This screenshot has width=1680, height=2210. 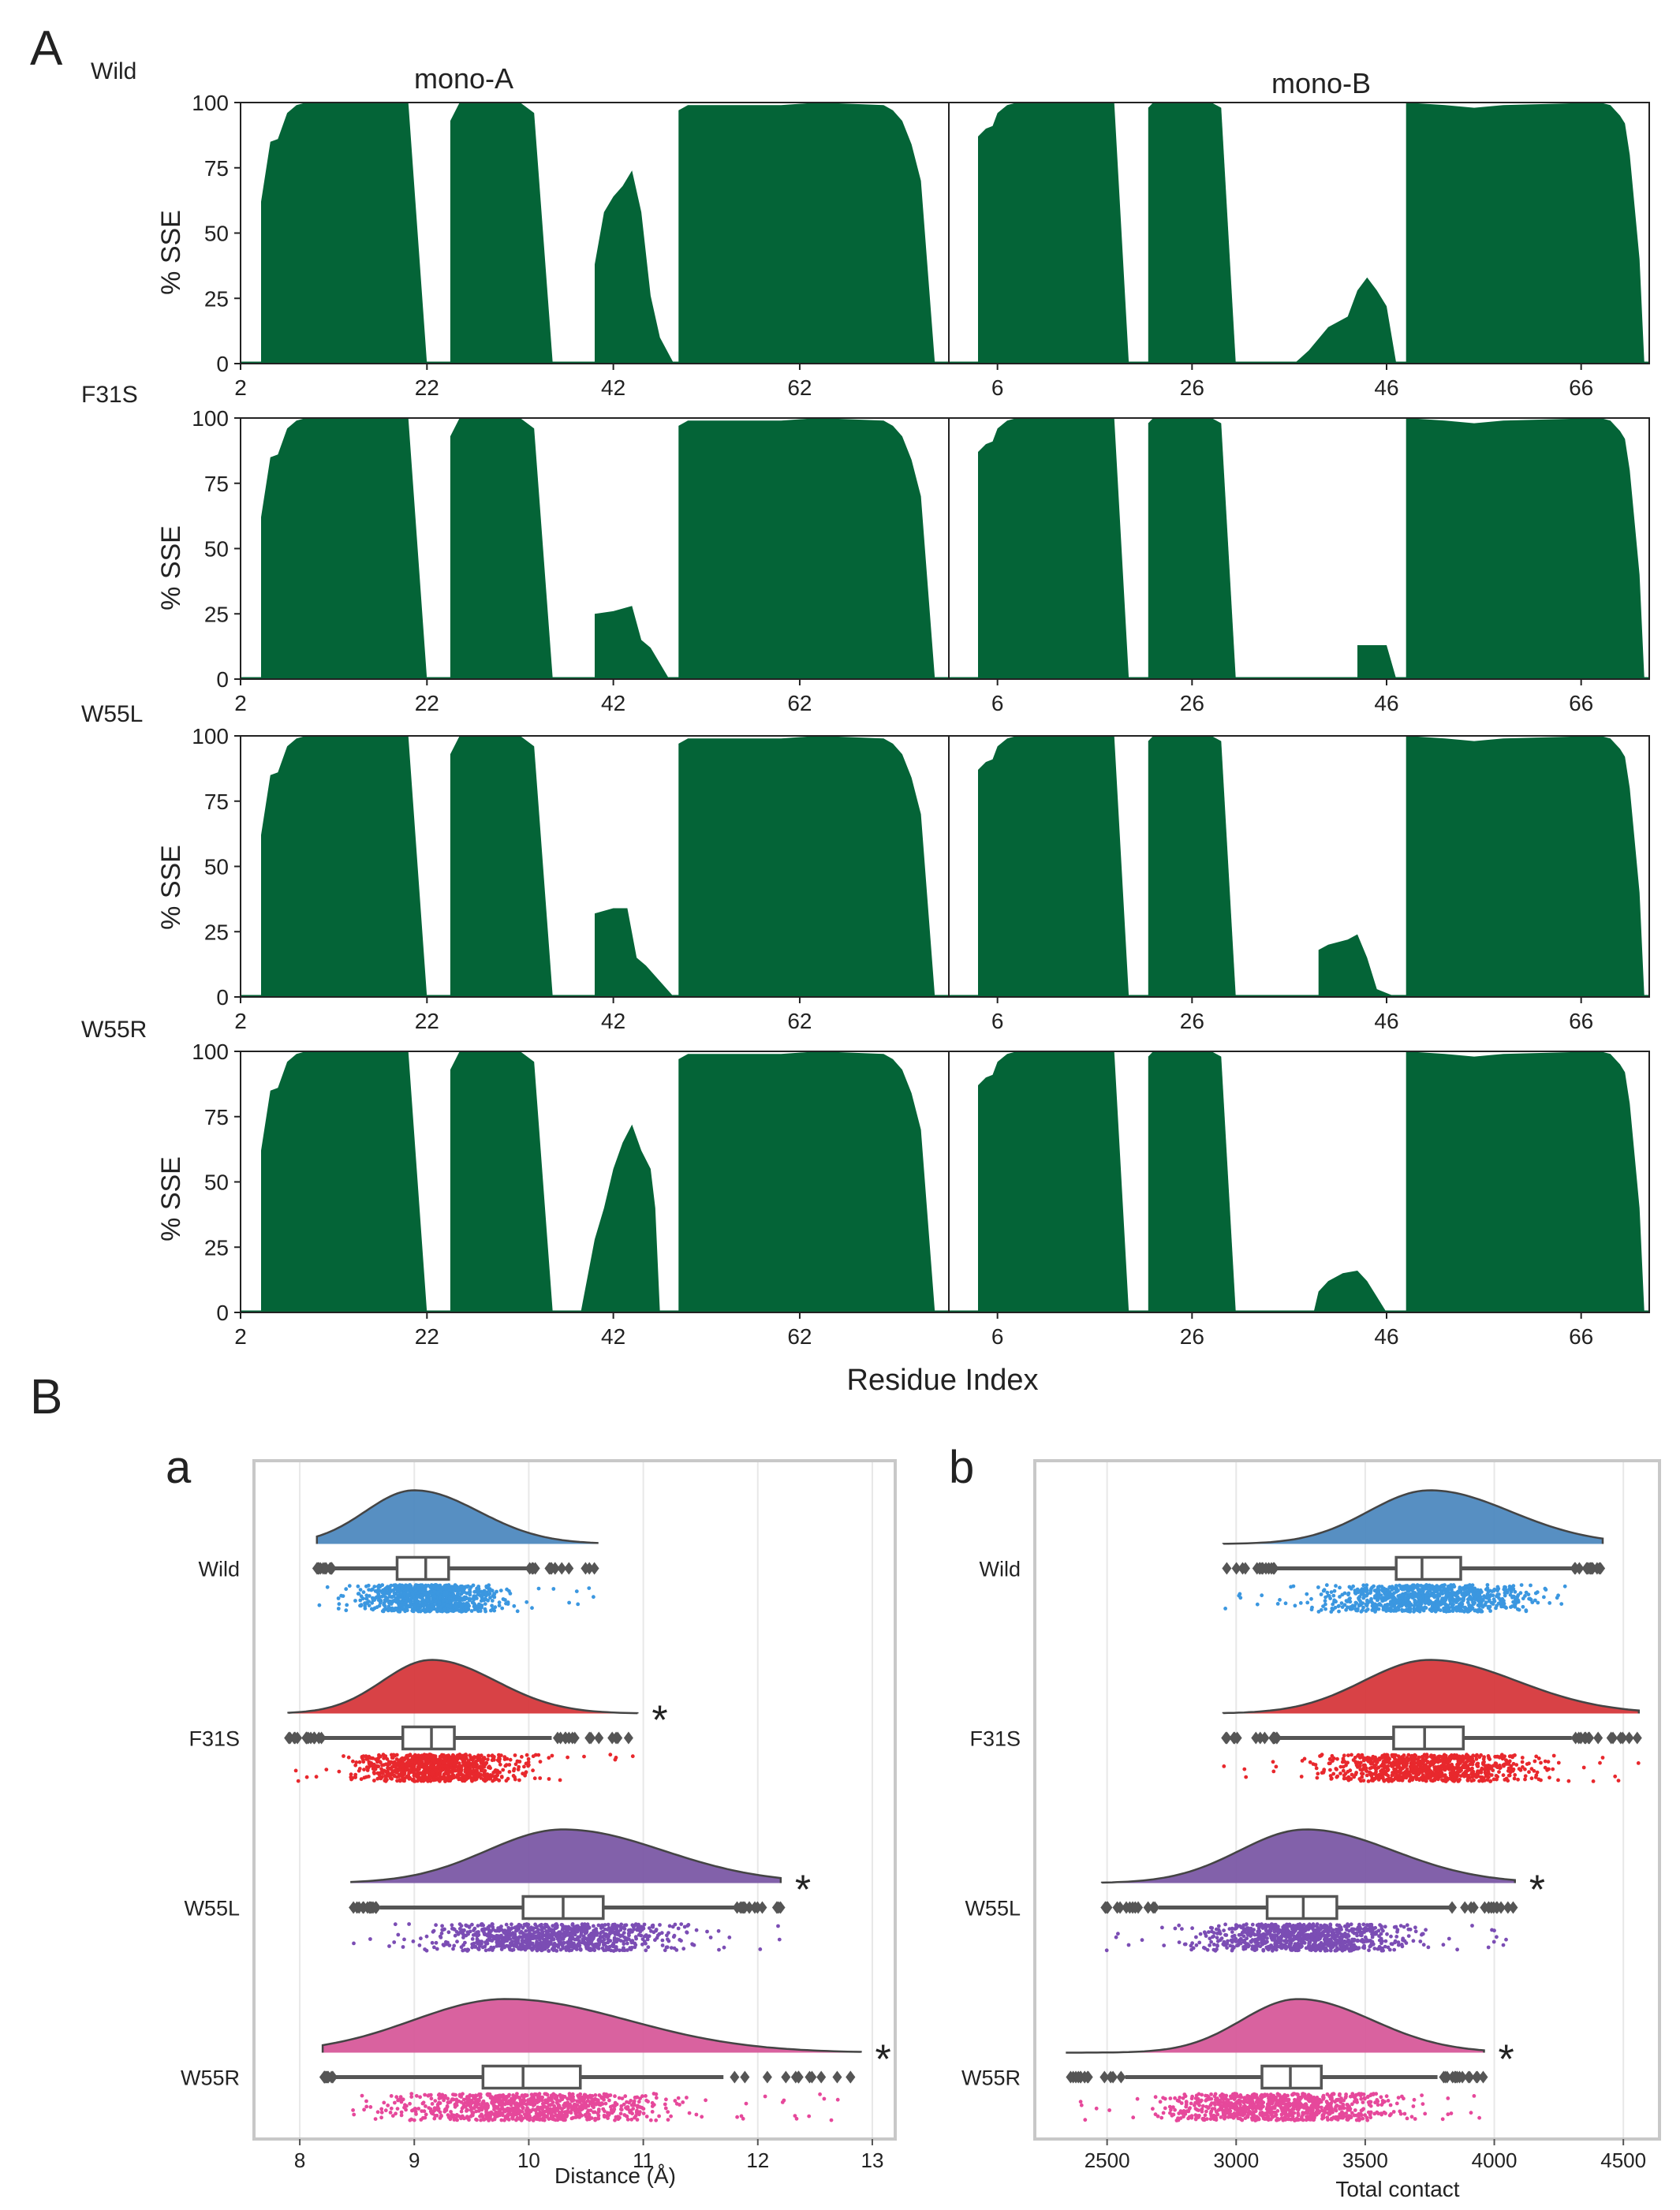 What do you see at coordinates (531, 2077) in the screenshot?
I see `box-W55R` at bounding box center [531, 2077].